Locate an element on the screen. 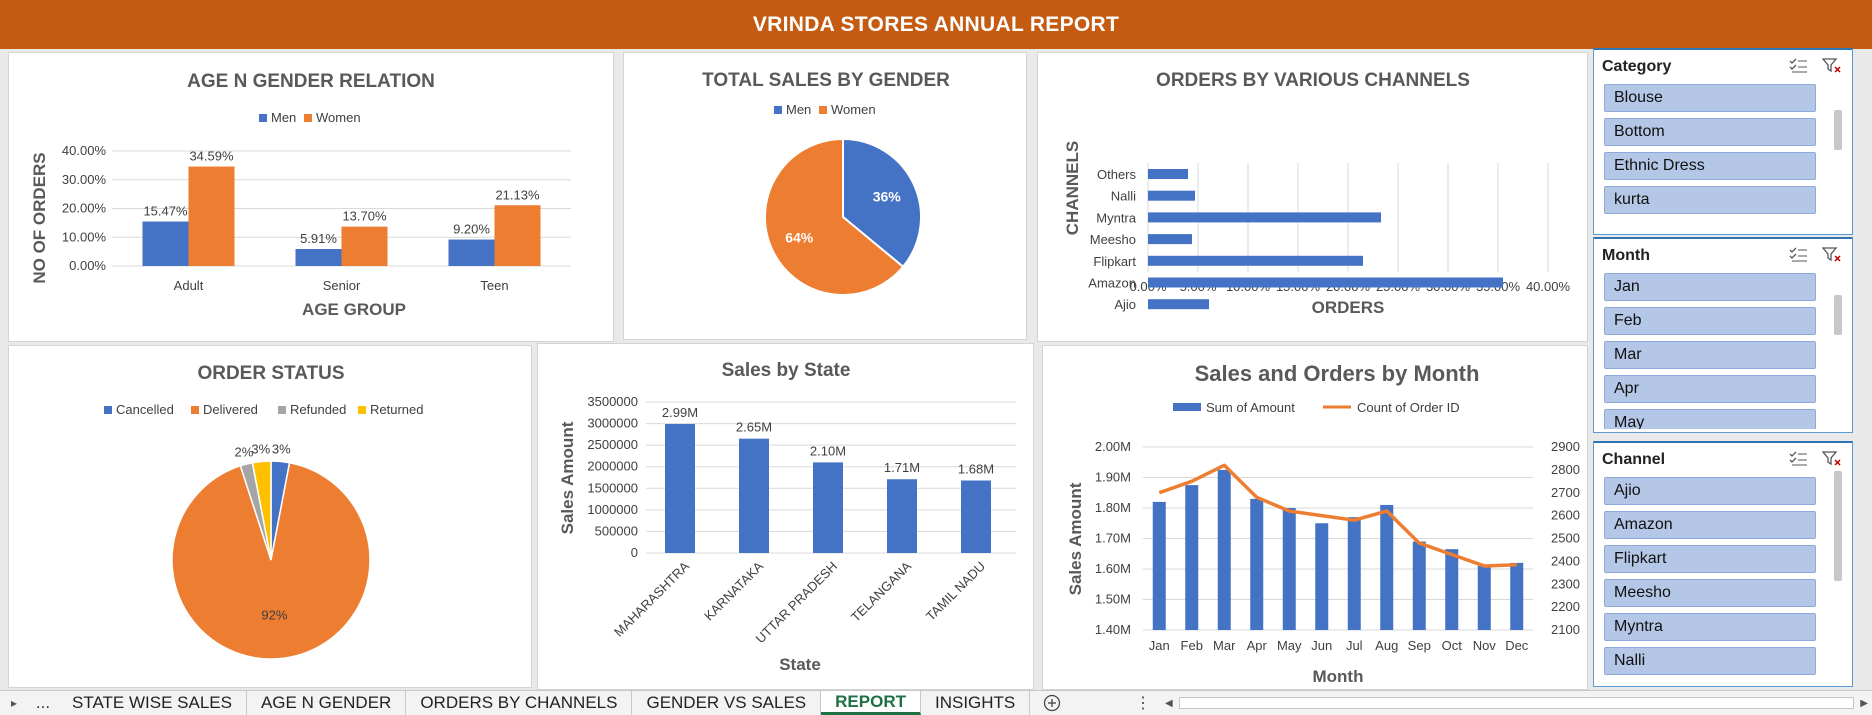 Image resolution: width=1872 pixels, height=715 pixels. bar-meesho is located at coordinates (1170, 239).